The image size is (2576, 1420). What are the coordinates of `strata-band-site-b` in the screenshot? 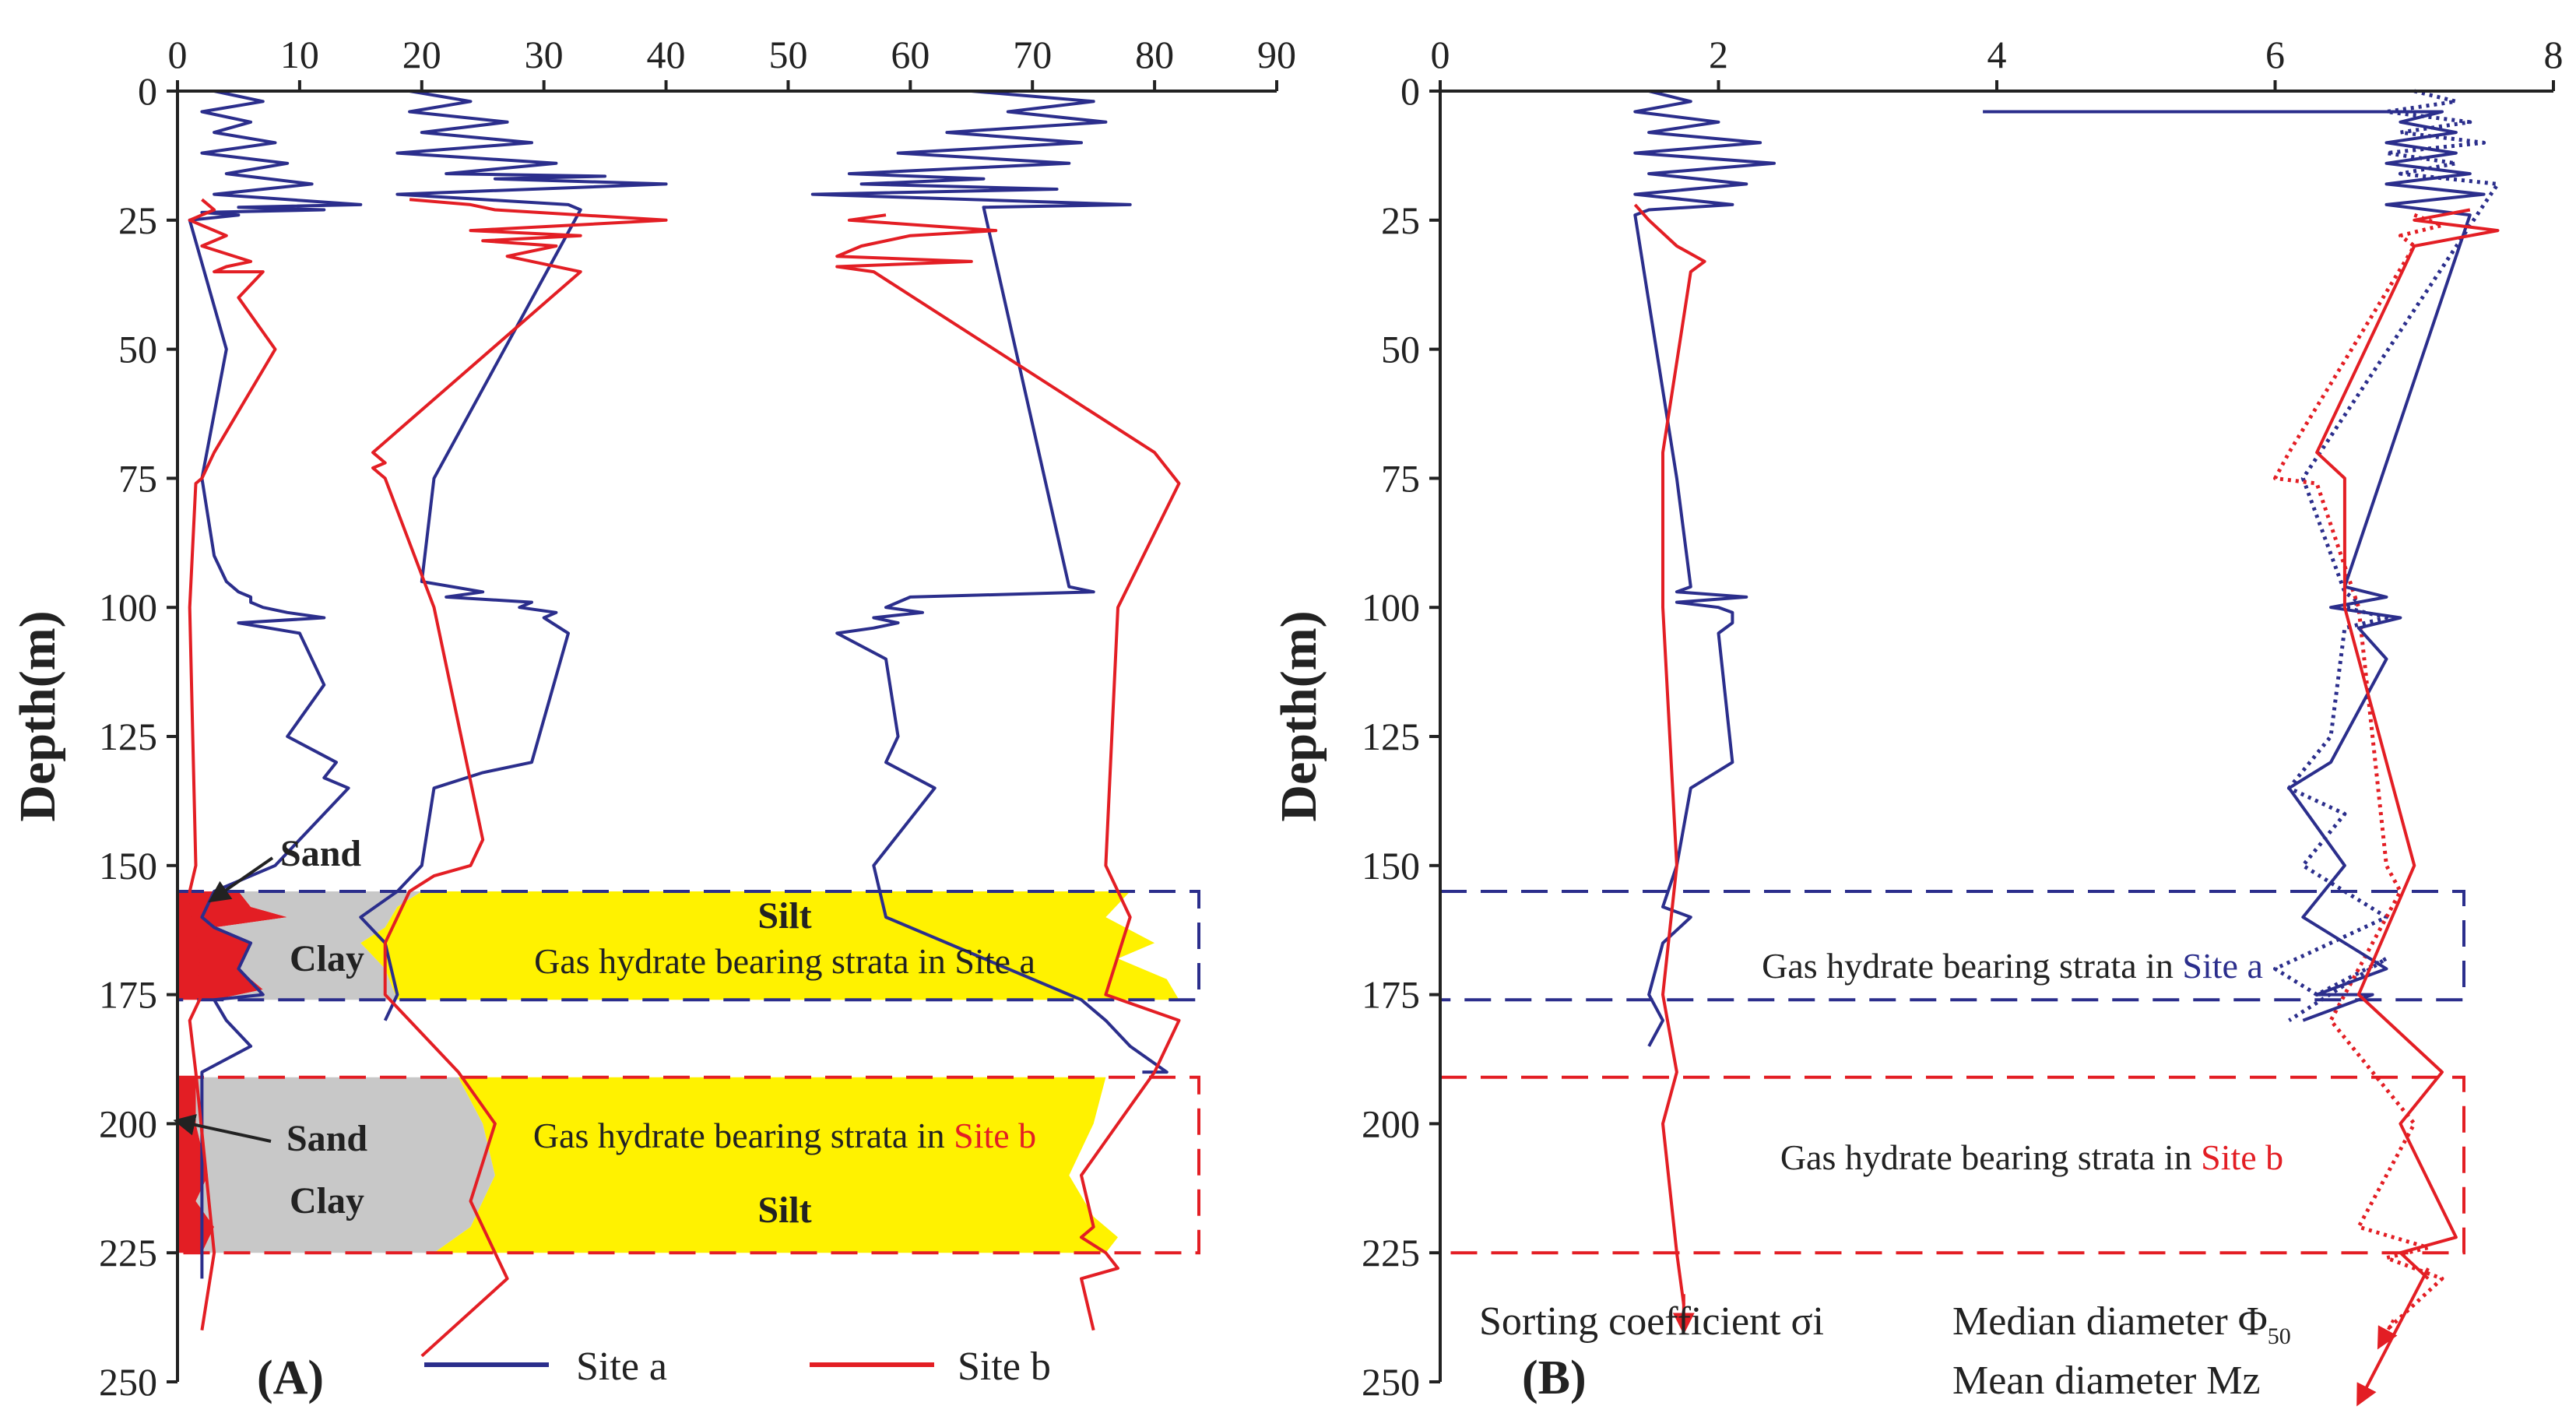 It's located at (688, 1165).